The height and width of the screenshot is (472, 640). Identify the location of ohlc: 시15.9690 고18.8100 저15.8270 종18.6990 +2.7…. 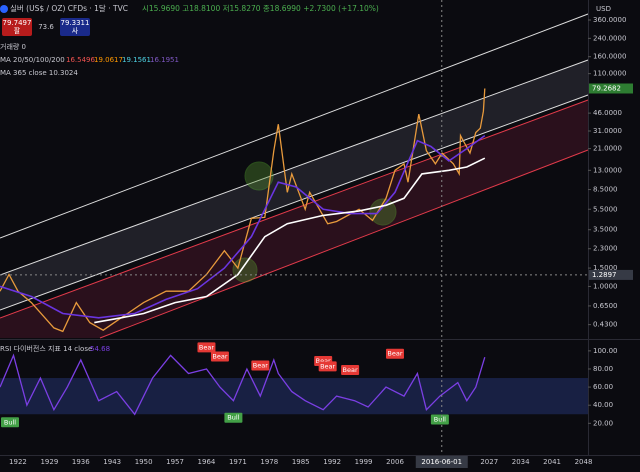
(260, 8).